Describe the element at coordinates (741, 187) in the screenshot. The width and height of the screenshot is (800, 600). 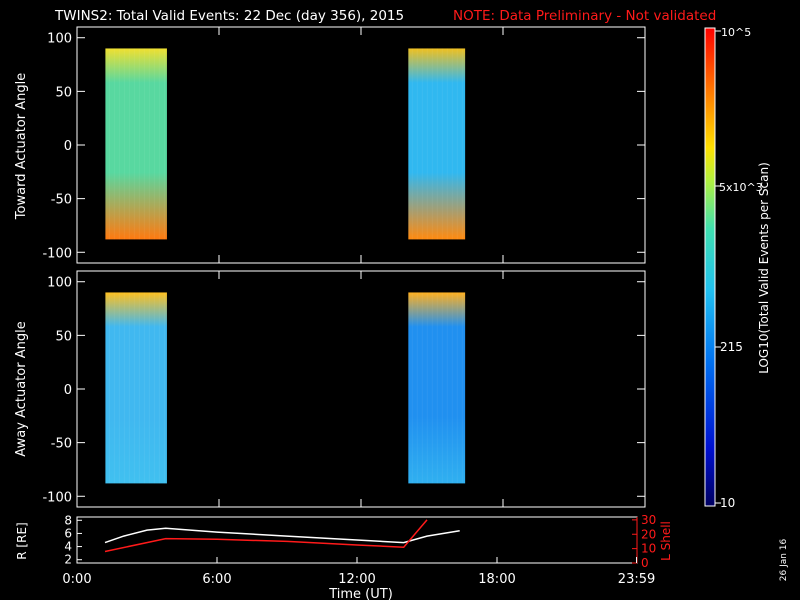
I see `colorbar-tick-mid-high: 5x10^3` at that location.